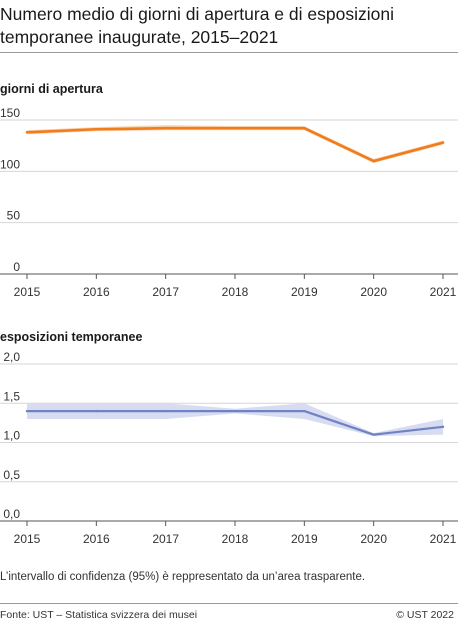  I want to click on y-tick-label: 0,0, so click(11, 514).